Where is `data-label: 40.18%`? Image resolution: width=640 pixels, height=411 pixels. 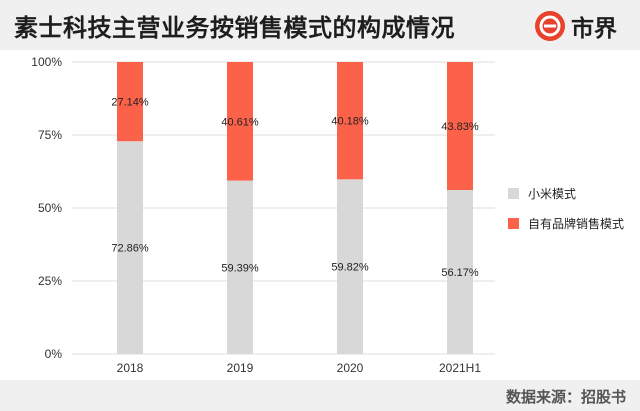 data-label: 40.18% is located at coordinates (350, 122).